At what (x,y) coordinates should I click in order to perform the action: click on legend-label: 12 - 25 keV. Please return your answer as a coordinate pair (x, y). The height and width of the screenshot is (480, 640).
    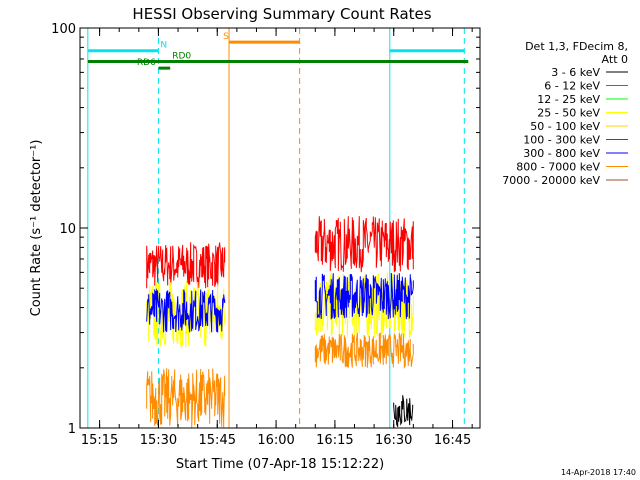
    Looking at the image, I should click on (568, 99).